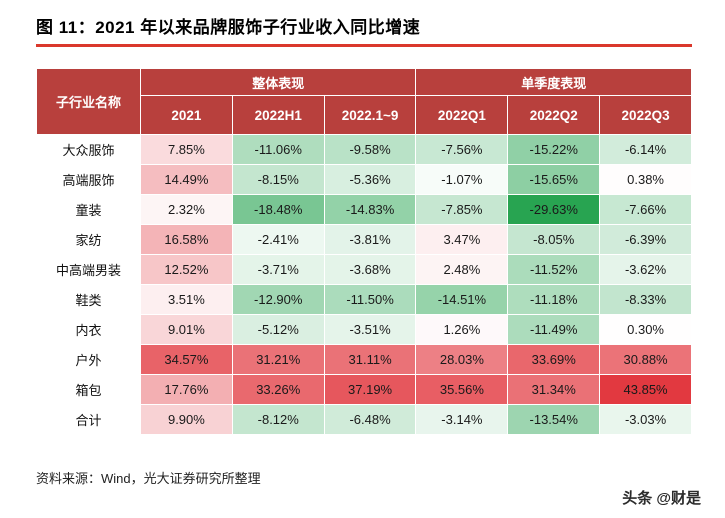  I want to click on cell-value: 34.57%, so click(186, 359).